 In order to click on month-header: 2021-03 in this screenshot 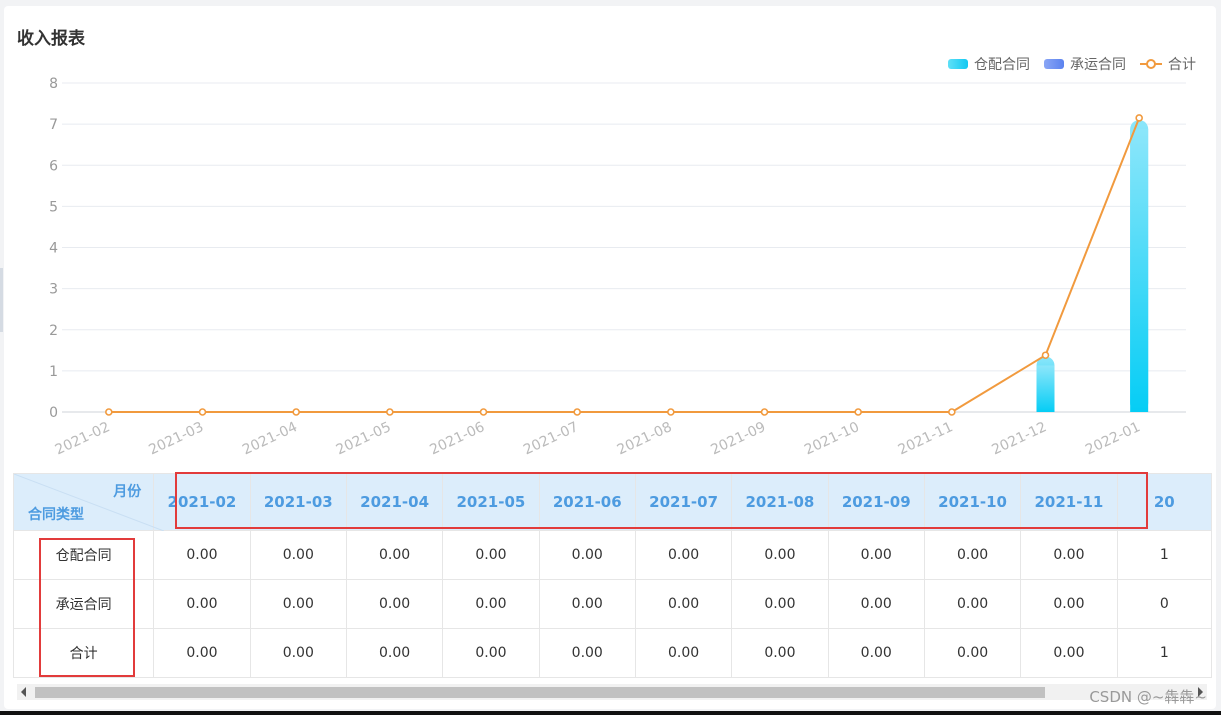, I will do `click(298, 502)`.